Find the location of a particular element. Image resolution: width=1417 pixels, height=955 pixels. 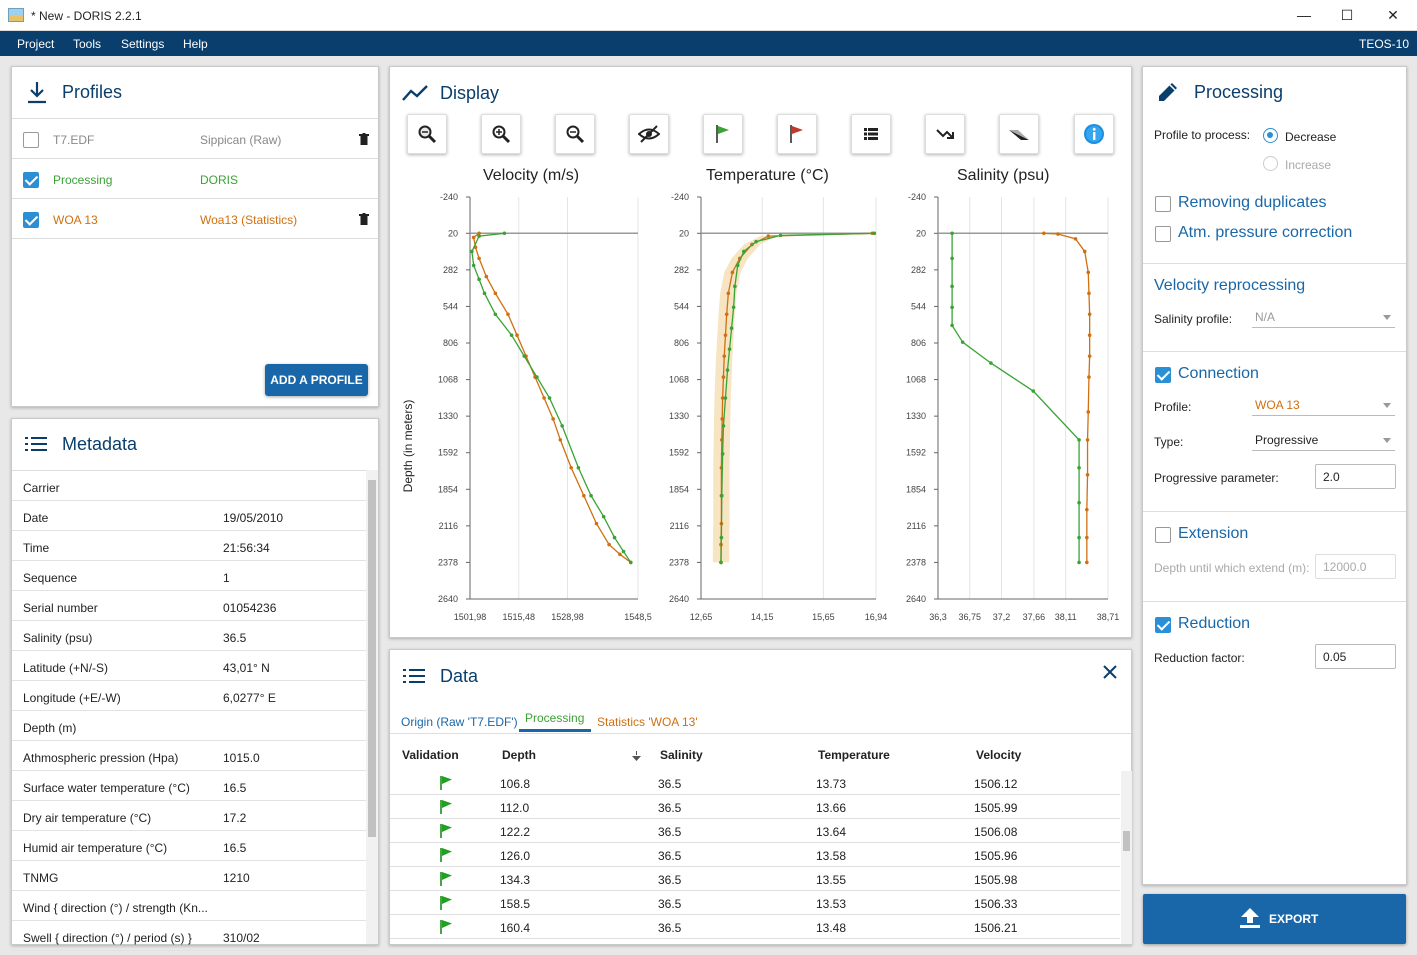

connection-profile-select: WOA 13 is located at coordinates (1323, 405).